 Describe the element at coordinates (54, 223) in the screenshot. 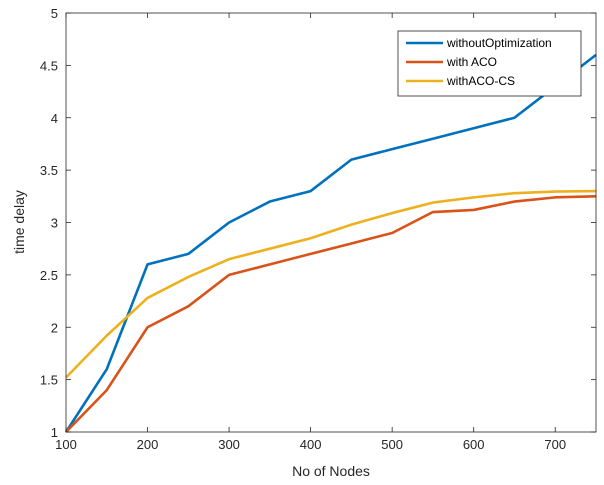

I see `y-tick-label: 3` at that location.